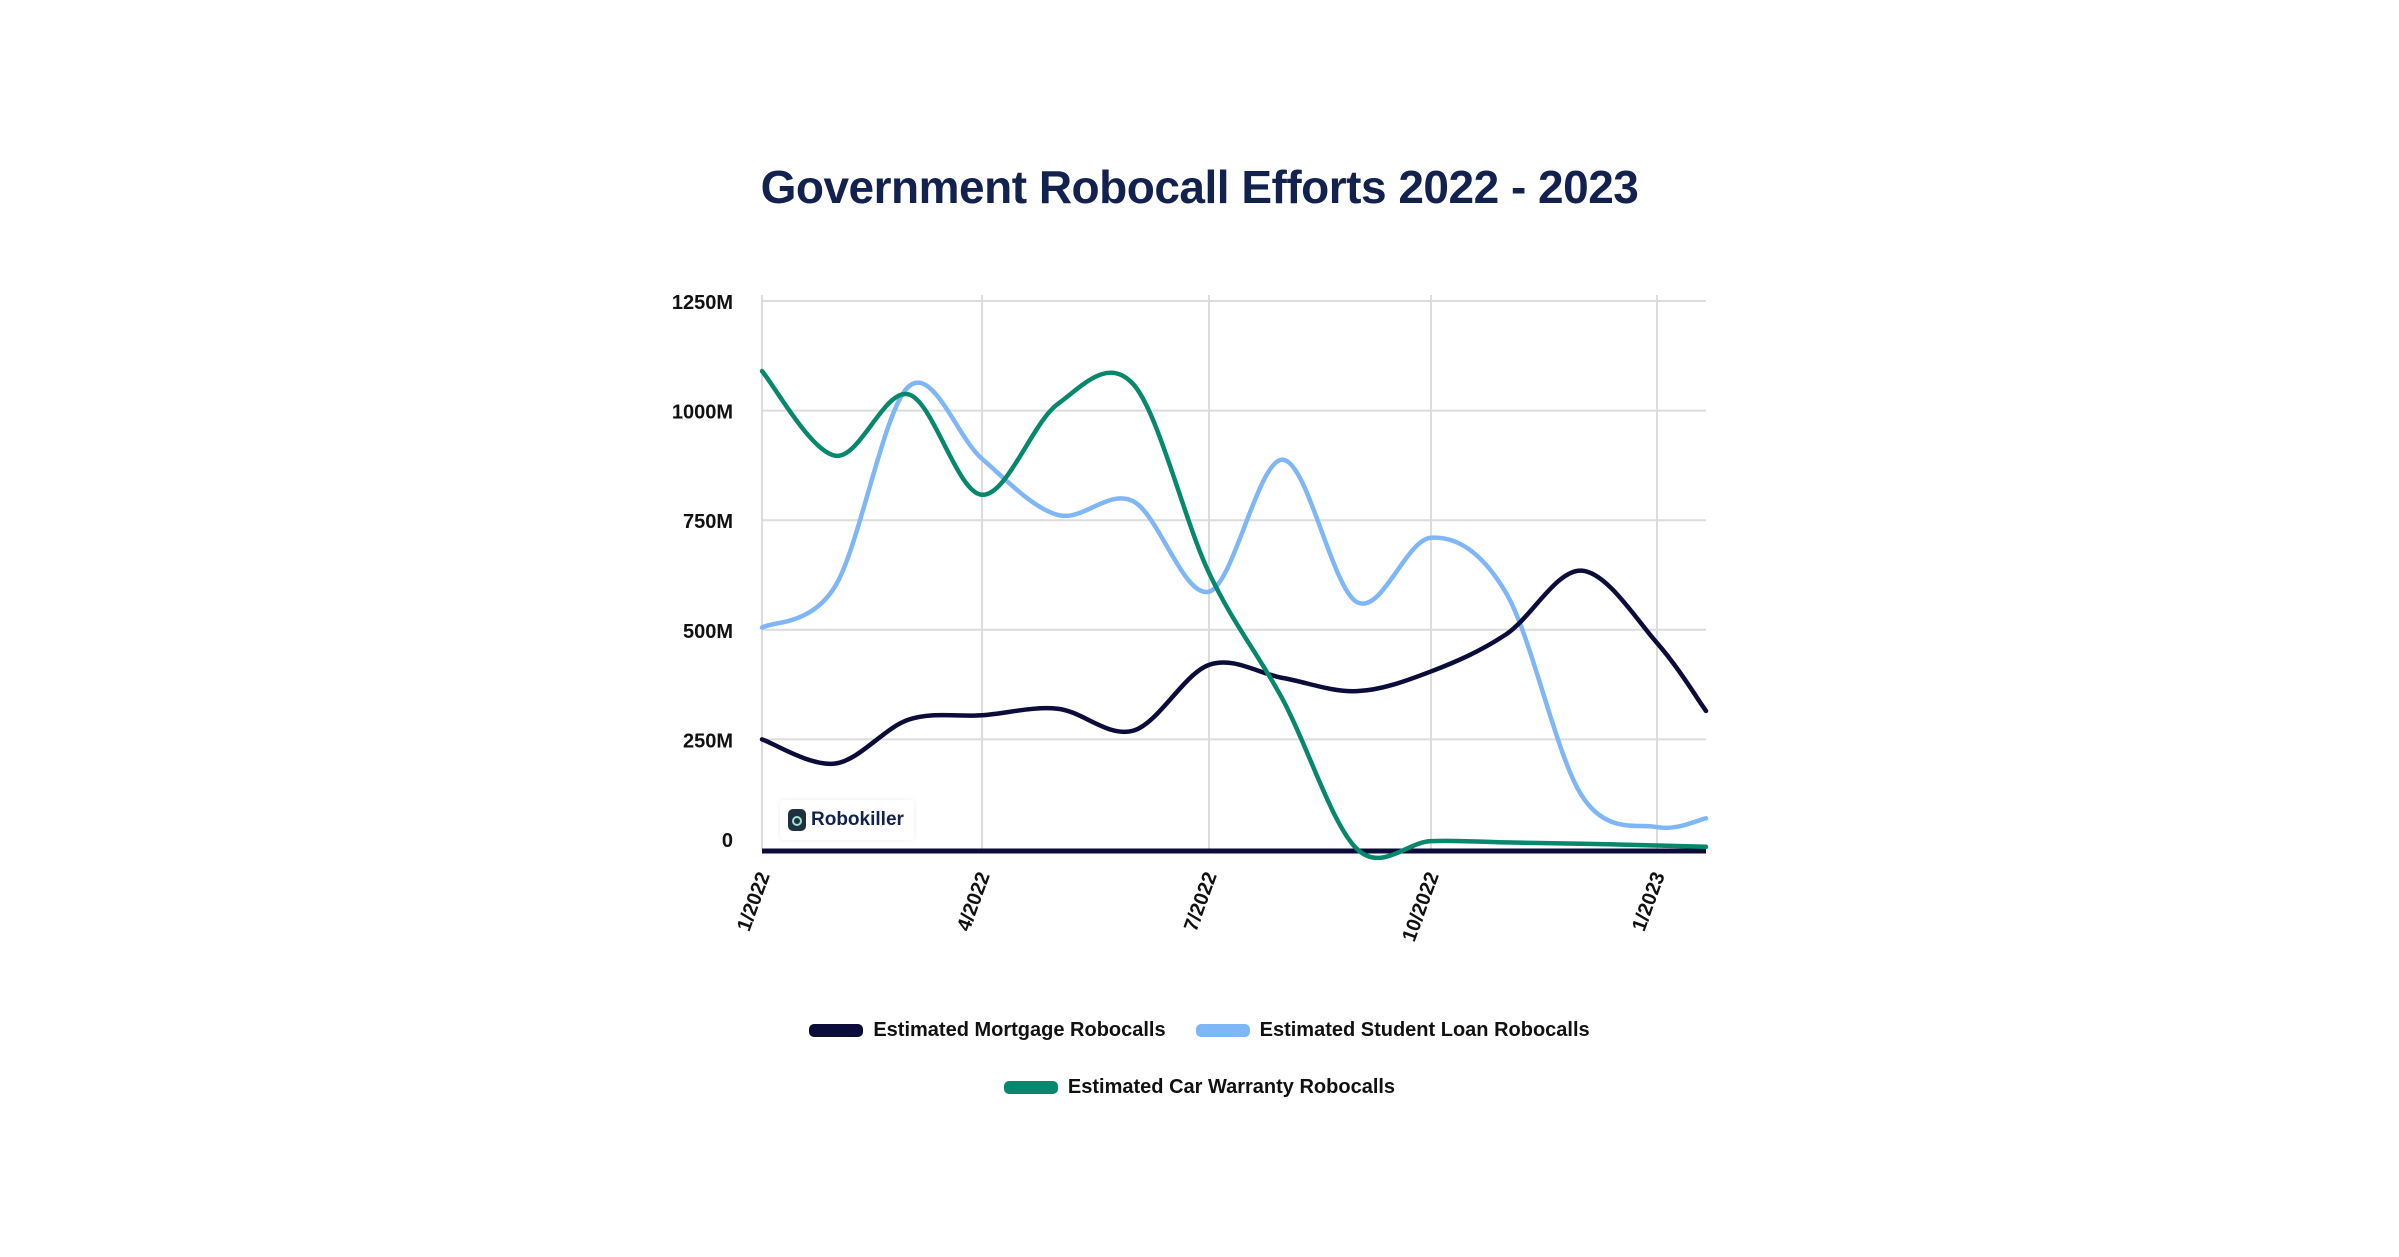  I want to click on x-axis-ticks: 1/2022 4/2022 7/2022 10/2022 1/2023, so click(1201, 906).